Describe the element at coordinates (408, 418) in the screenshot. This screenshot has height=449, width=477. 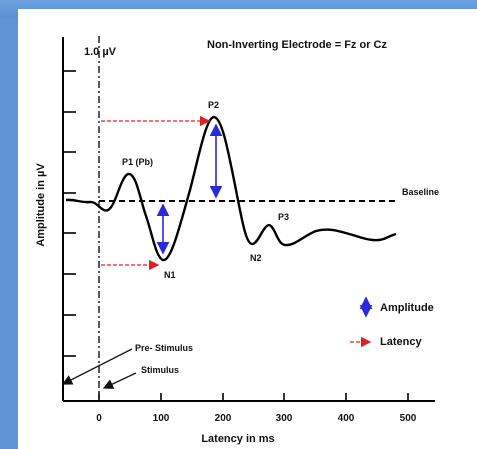
I see `x-tick-label: 500` at that location.